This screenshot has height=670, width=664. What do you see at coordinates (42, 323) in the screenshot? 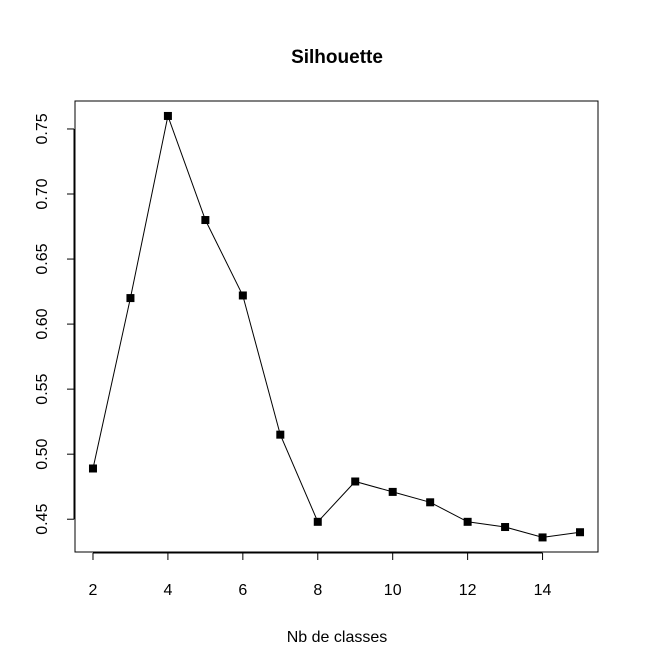
I see `y-tick-label: 0.60` at bounding box center [42, 323].